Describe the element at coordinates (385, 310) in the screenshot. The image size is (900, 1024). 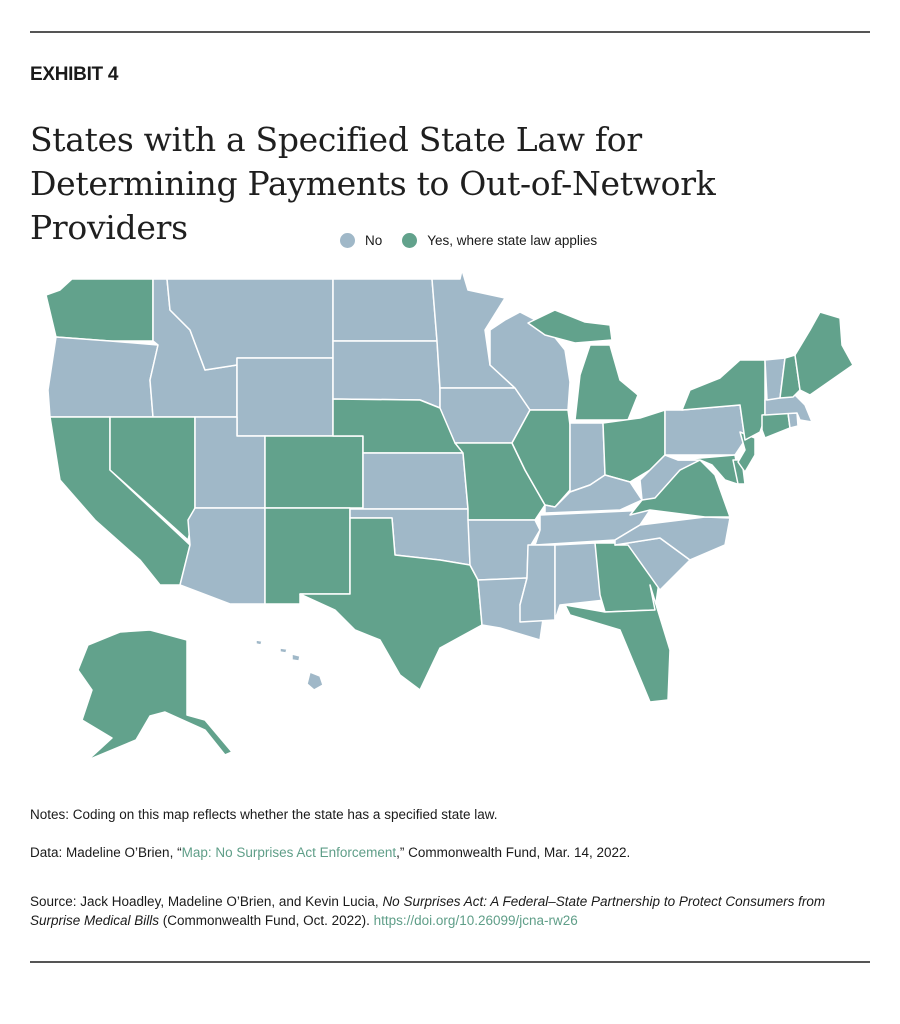
I see `state-ND` at that location.